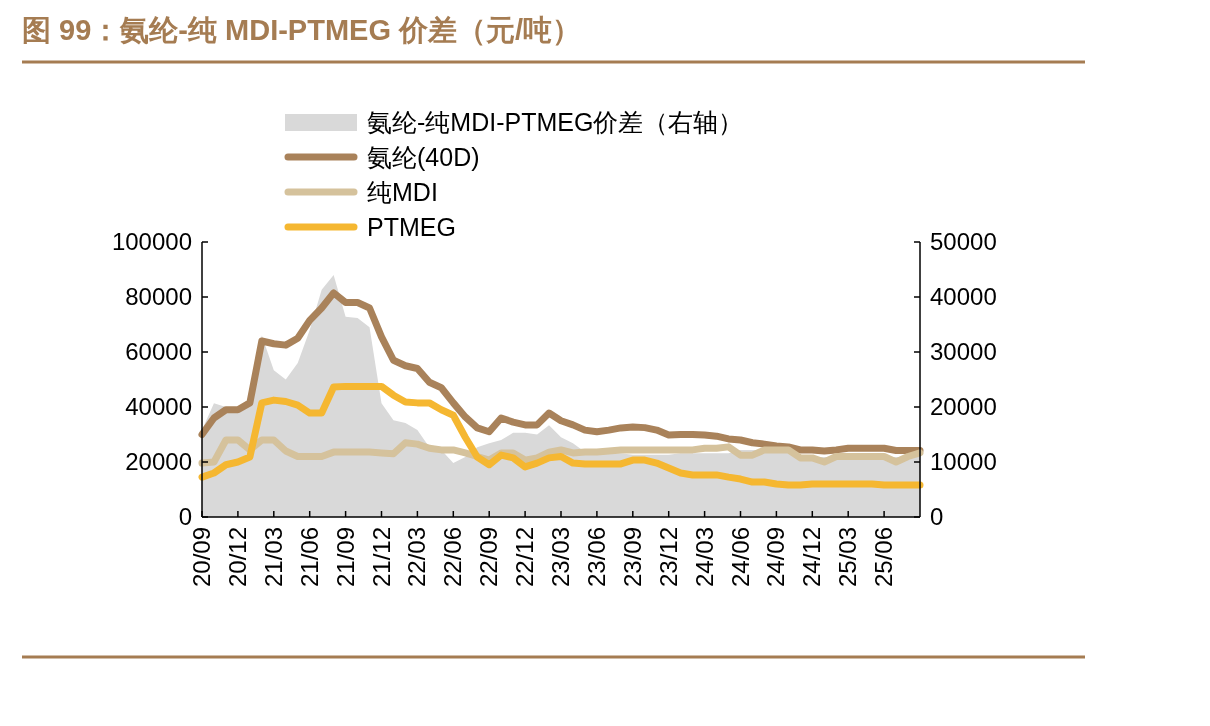 This screenshot has height=726, width=1210. Describe the element at coordinates (381, 557) in the screenshot. I see `x-tick-label: 21/12` at that location.